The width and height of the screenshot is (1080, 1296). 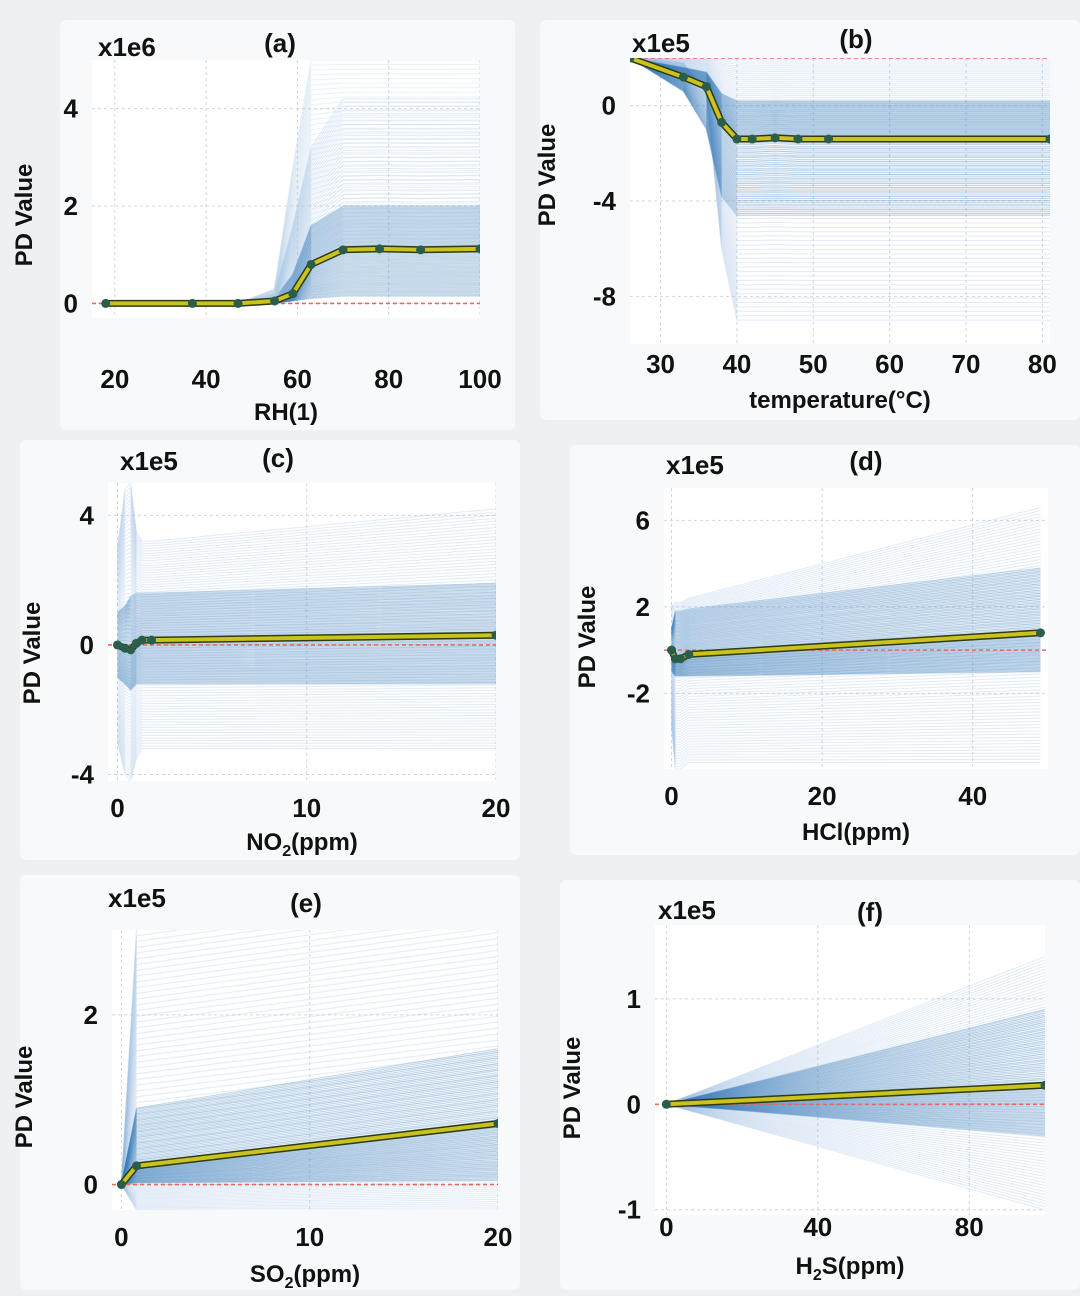 What do you see at coordinates (280, 43) in the screenshot?
I see `panel-title: (a)` at bounding box center [280, 43].